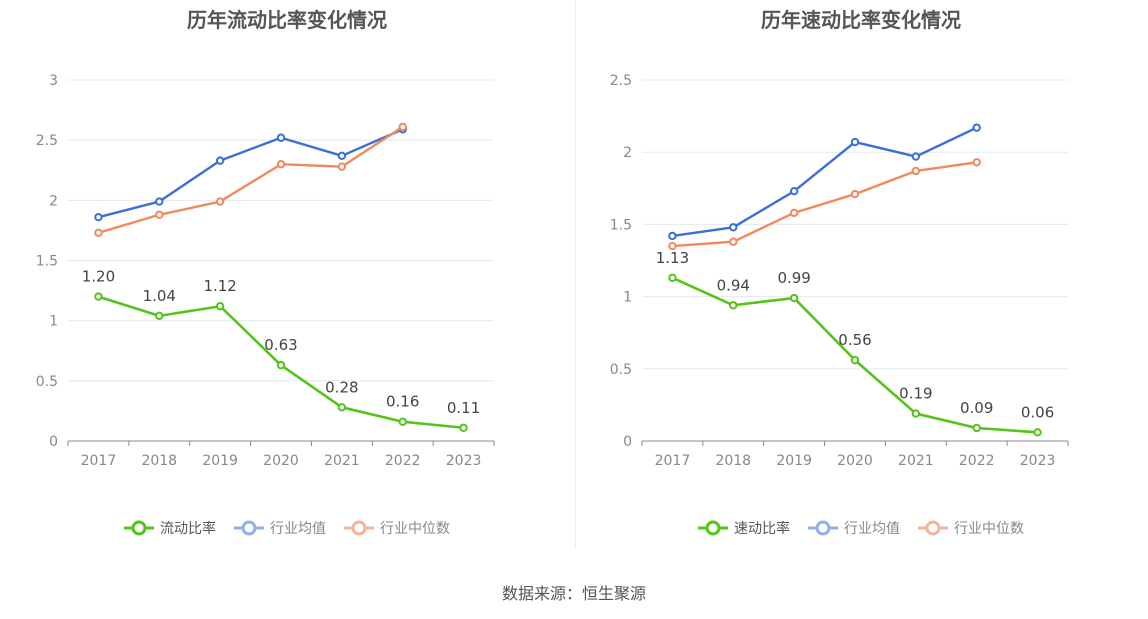 This screenshot has height=619, width=1148. I want to click on data-label: 0.16, so click(402, 402).